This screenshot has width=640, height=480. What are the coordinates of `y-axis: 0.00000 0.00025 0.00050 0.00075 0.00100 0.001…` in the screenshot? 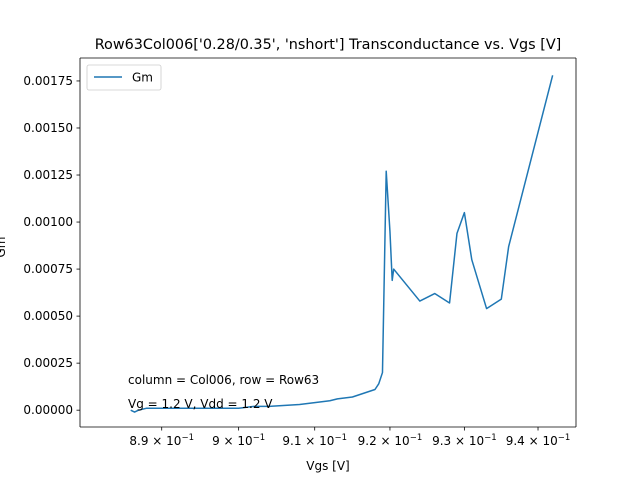 It's located at (51, 245).